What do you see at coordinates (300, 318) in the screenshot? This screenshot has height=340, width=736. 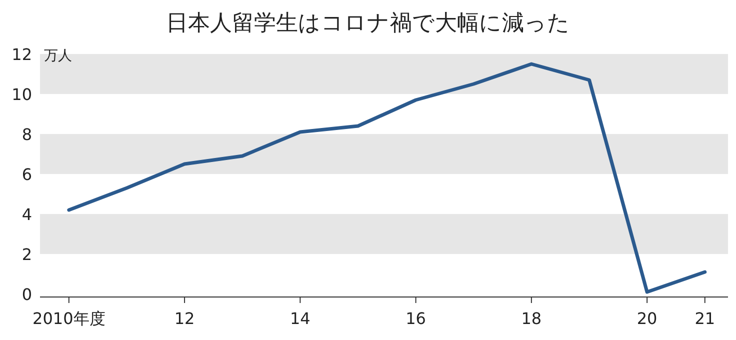 I see `x-tick-label: 14` at bounding box center [300, 318].